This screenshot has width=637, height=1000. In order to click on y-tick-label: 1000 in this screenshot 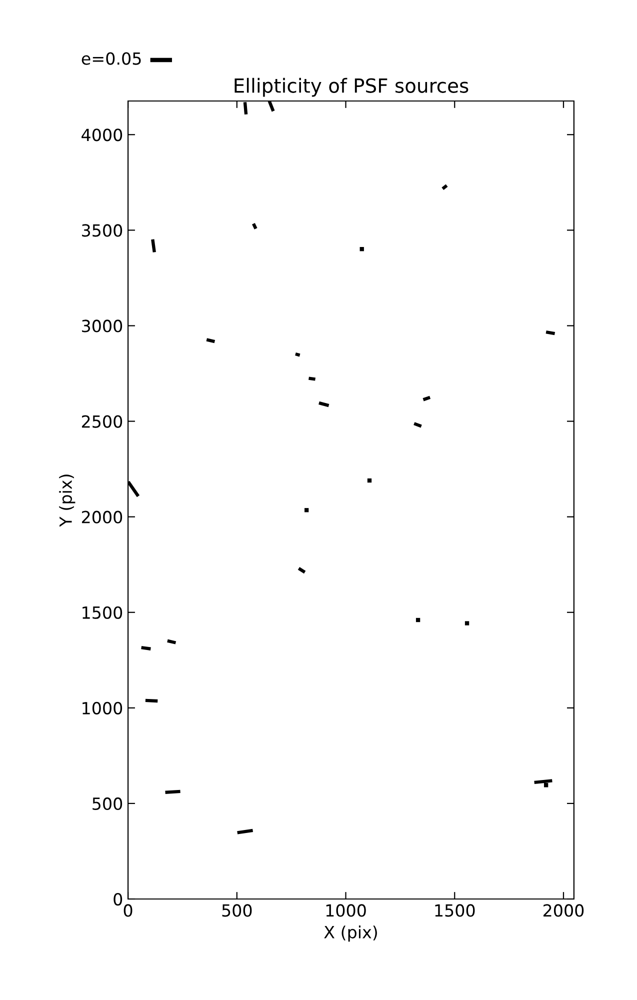, I will do `click(102, 708)`.